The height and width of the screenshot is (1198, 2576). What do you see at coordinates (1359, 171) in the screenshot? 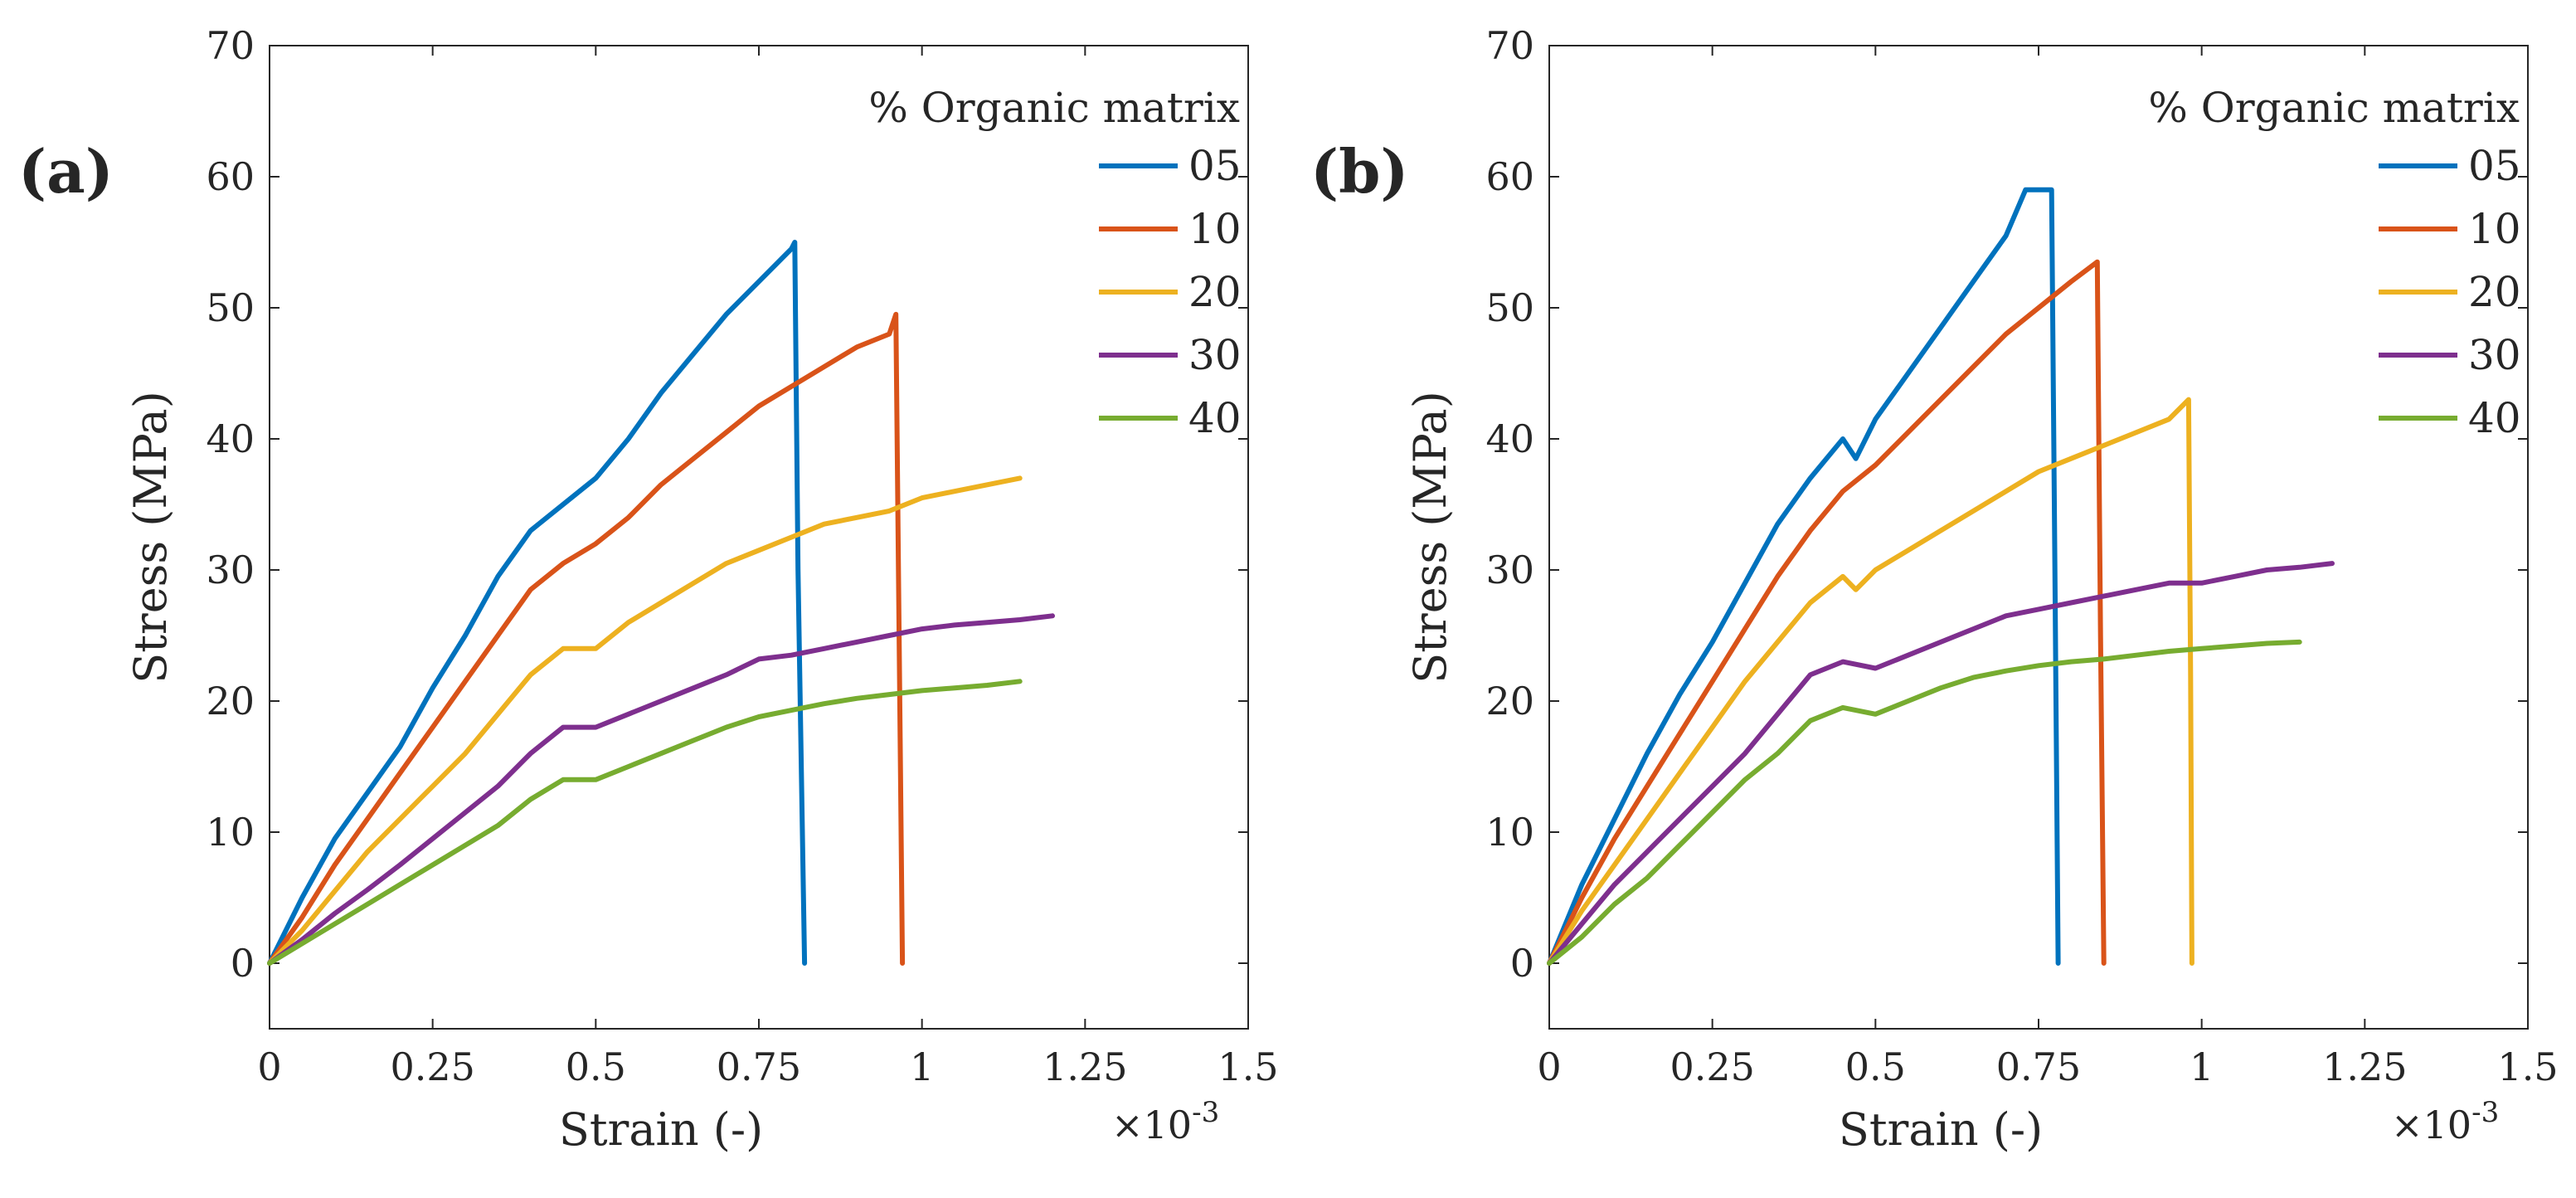
I see `panel-label: (b)` at bounding box center [1359, 171].